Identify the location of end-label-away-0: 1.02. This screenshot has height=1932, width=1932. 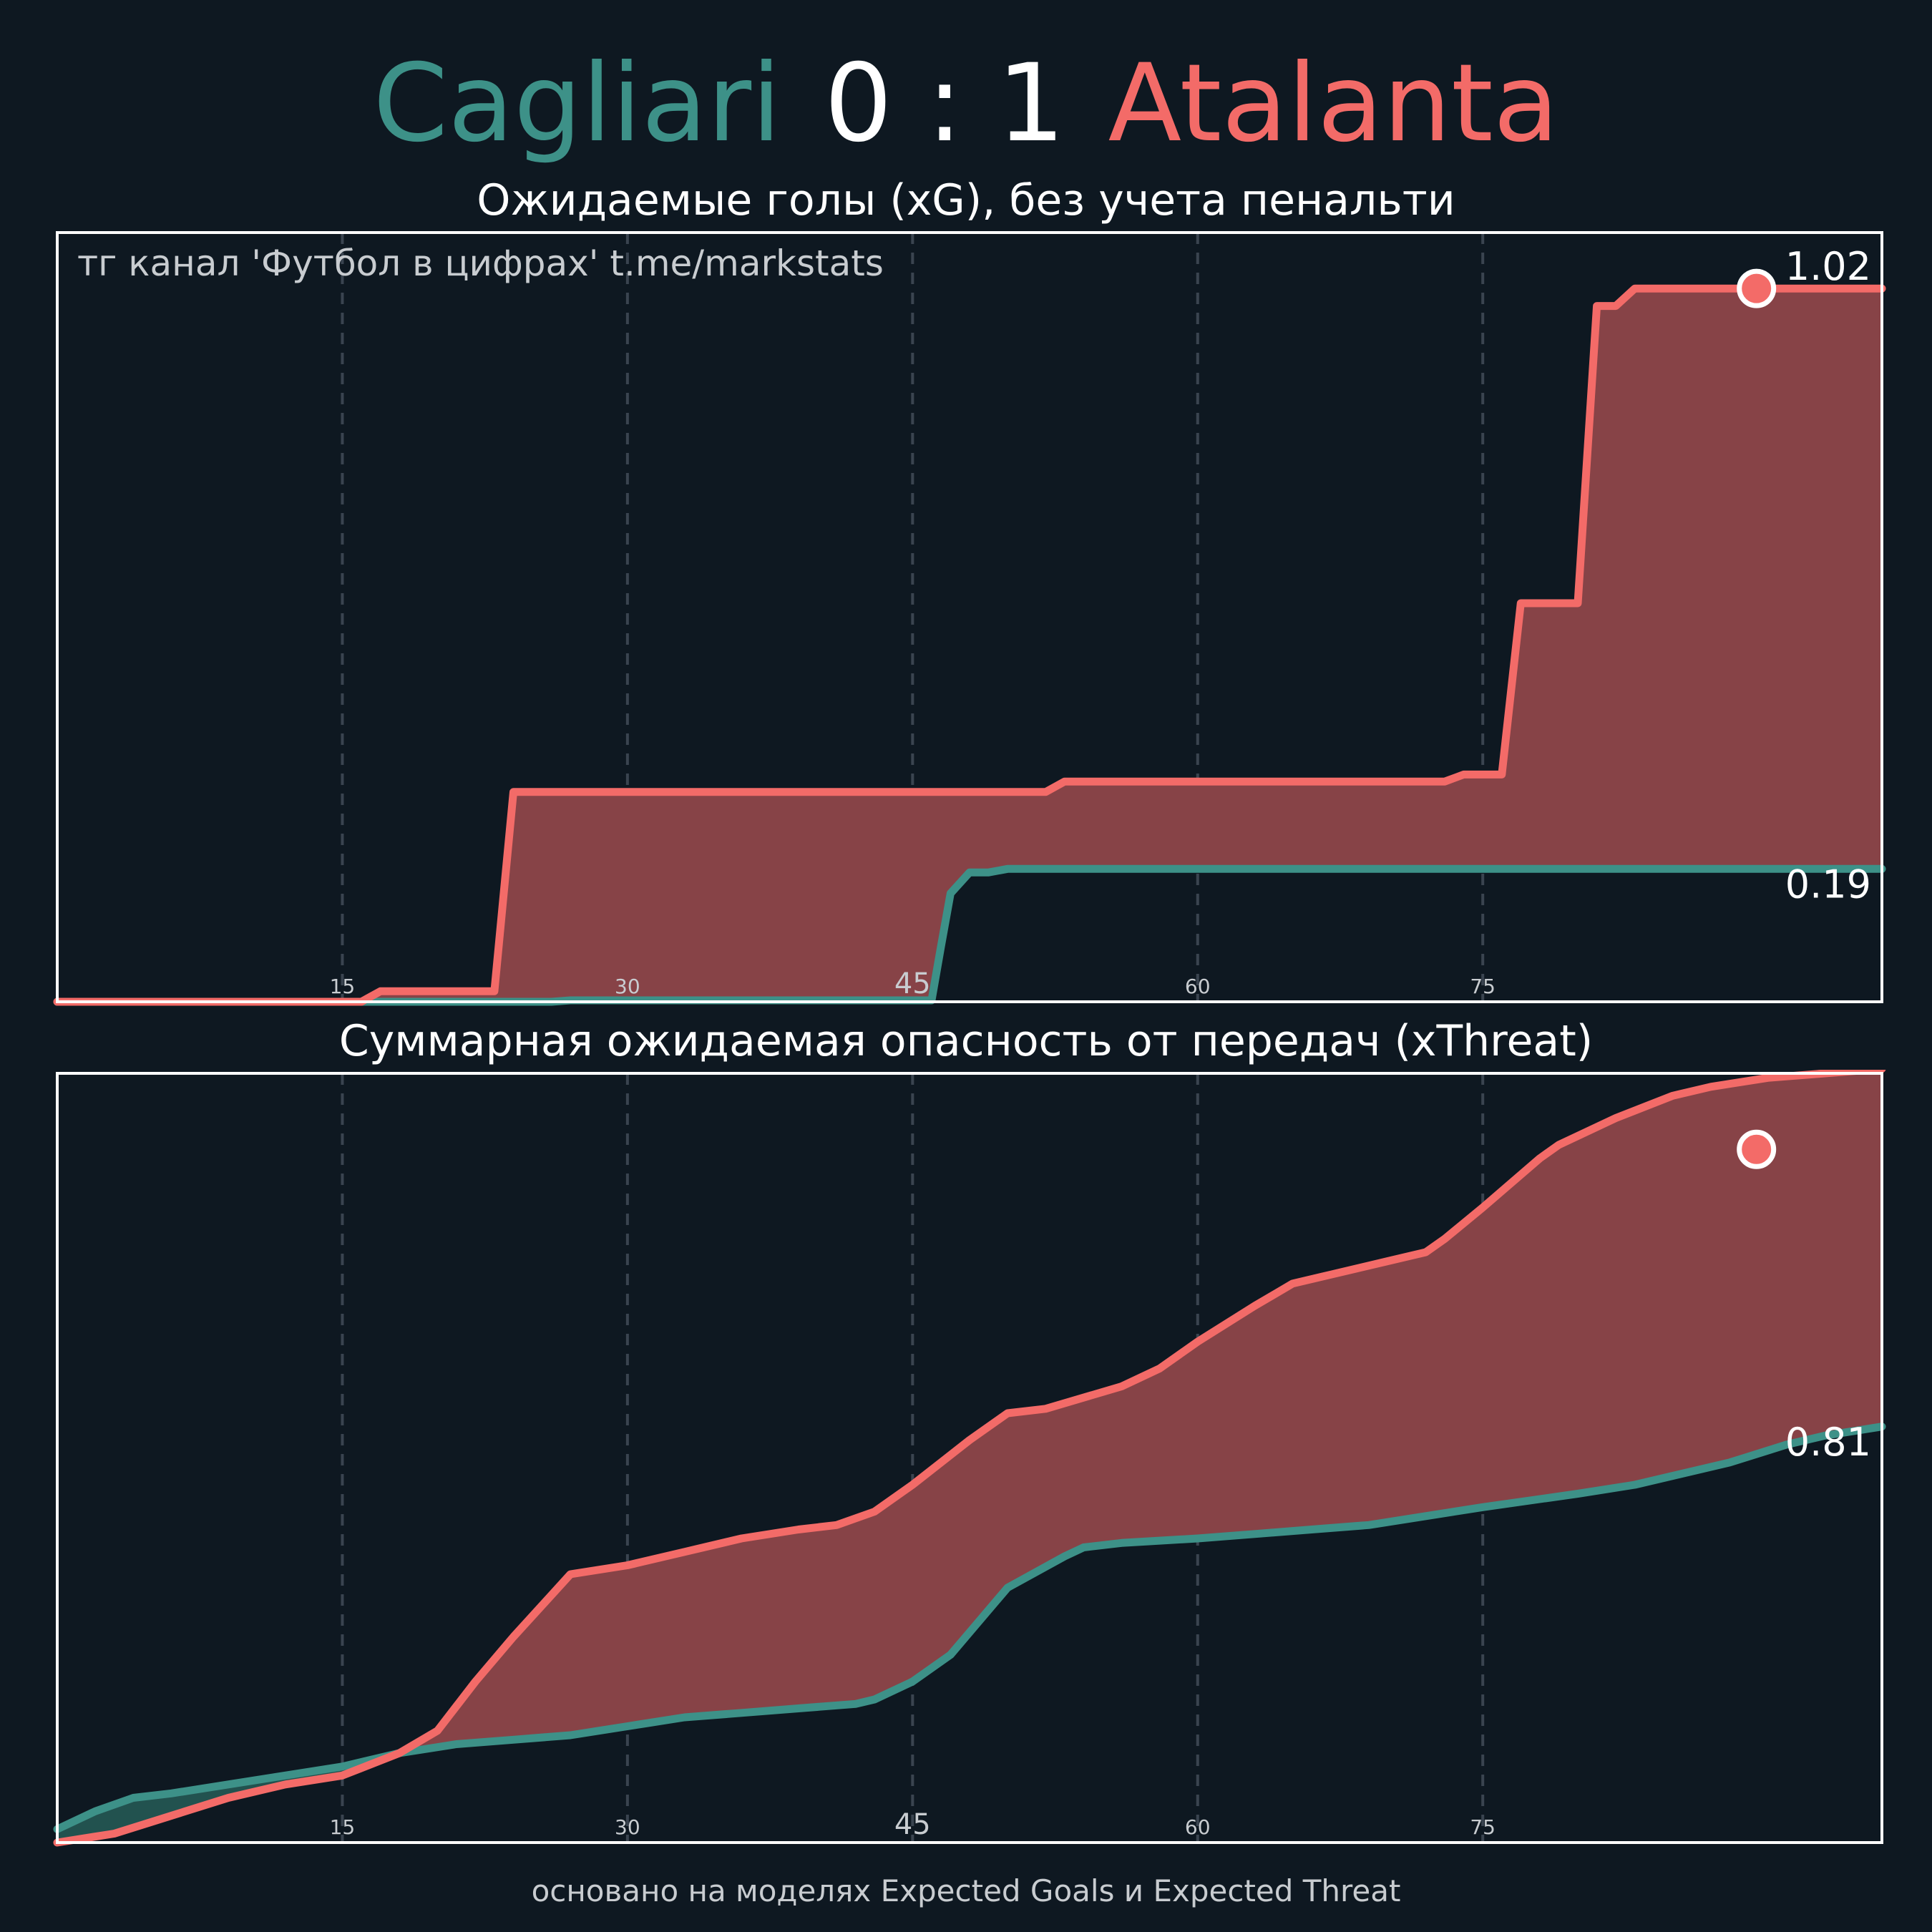
(1828, 266).